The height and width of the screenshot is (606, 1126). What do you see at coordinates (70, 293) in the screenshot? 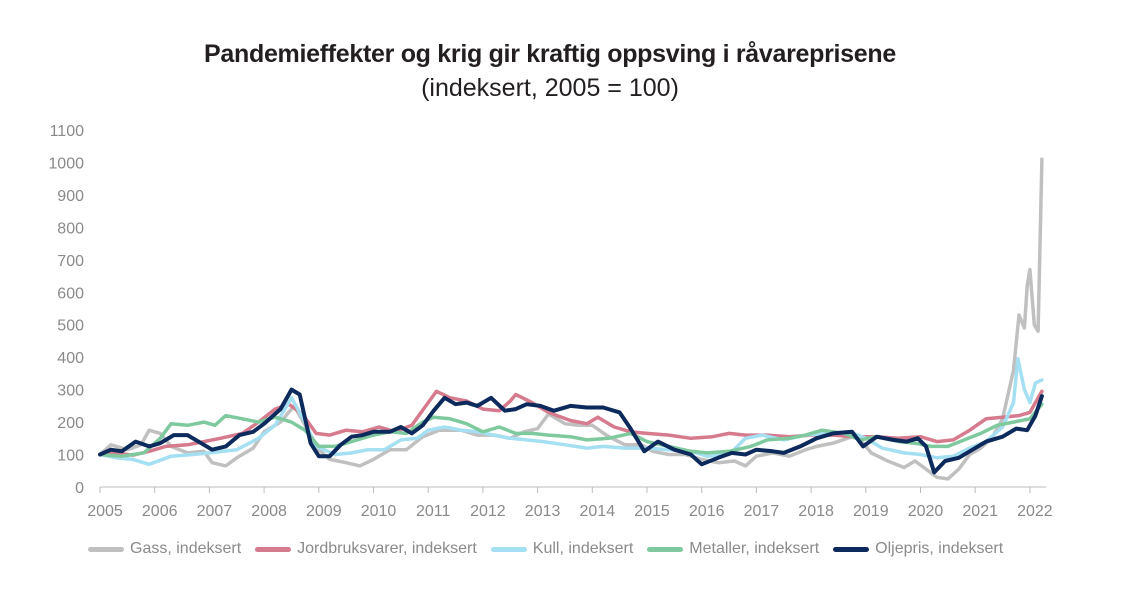
I see `y-tick-label: 600` at bounding box center [70, 293].